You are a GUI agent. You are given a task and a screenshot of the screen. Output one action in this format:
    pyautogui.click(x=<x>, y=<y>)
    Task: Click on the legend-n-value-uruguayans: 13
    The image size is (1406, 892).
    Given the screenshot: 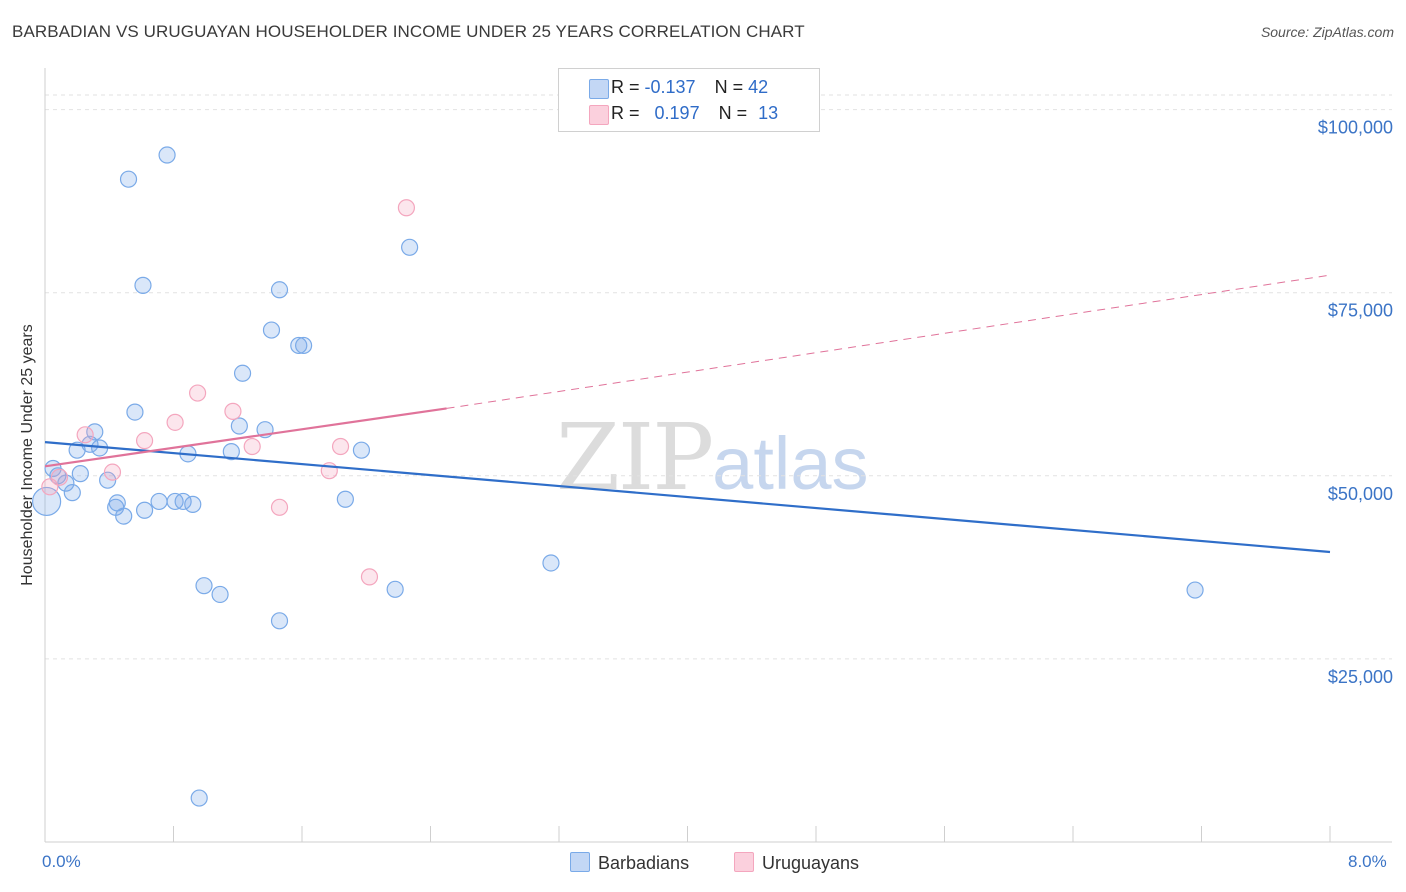 What is the action you would take?
    pyautogui.click(x=768, y=113)
    